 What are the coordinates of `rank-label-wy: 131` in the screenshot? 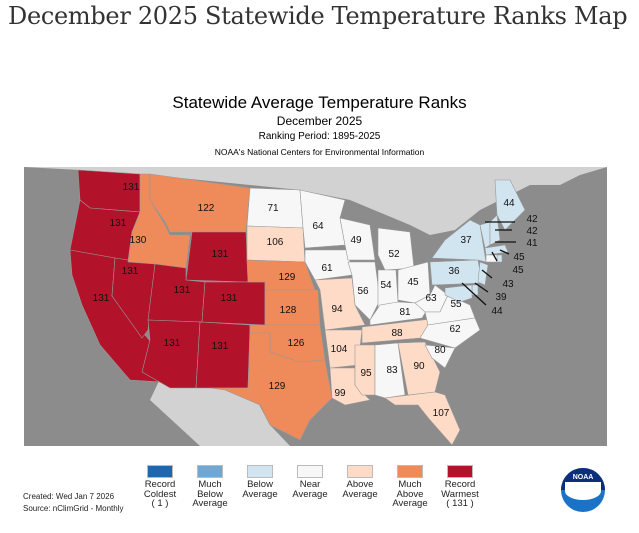 It's located at (220, 254).